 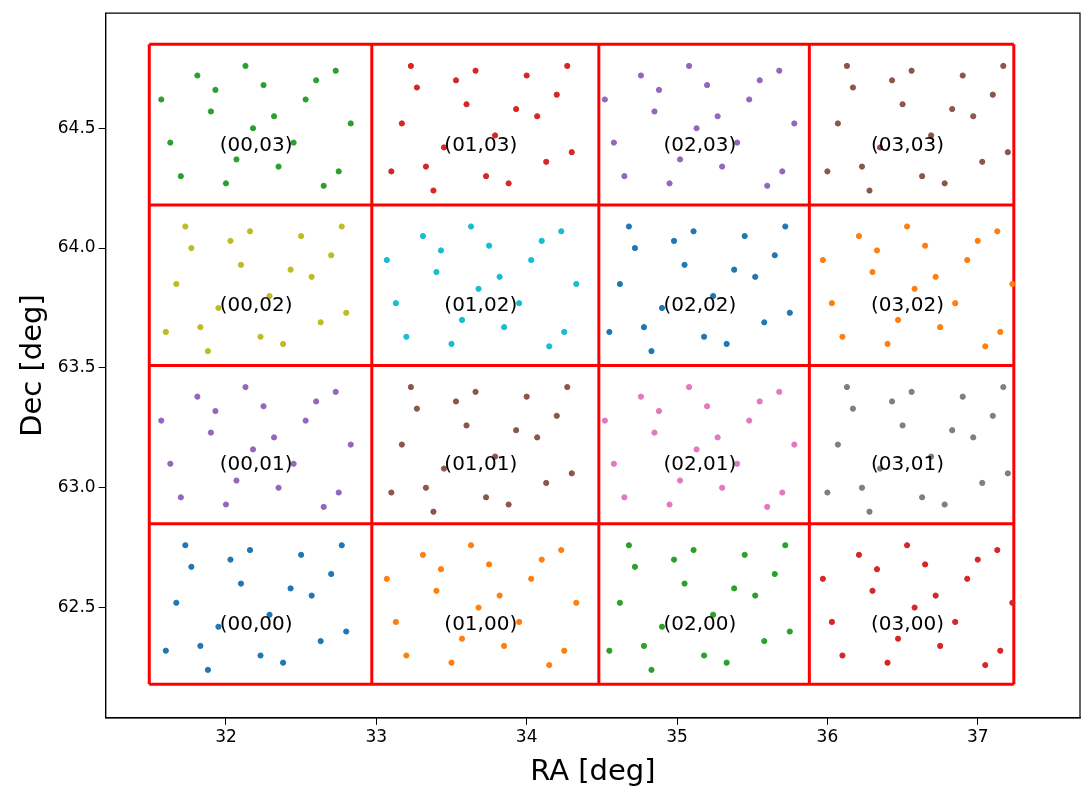 What do you see at coordinates (256, 463) in the screenshot?
I see `annotation: (00,01)` at bounding box center [256, 463].